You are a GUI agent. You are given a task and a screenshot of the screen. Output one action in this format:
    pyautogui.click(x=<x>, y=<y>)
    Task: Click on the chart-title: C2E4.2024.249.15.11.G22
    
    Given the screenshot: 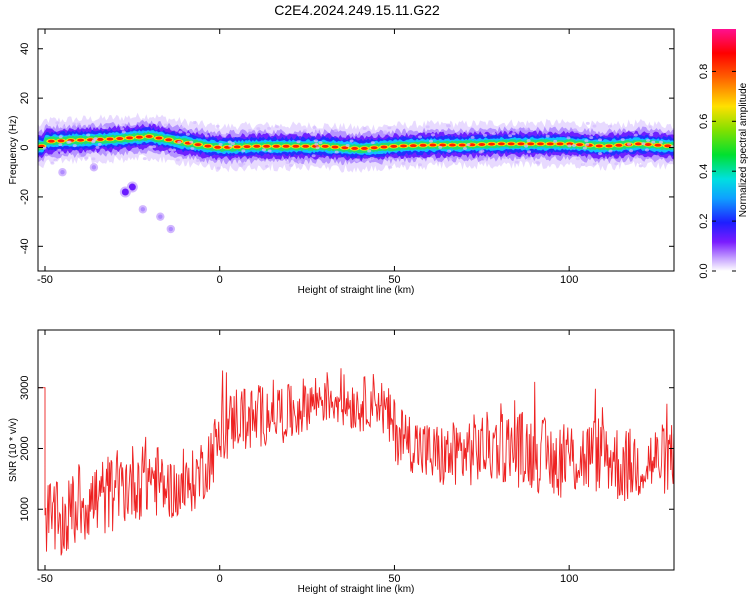 What is the action you would take?
    pyautogui.click(x=357, y=10)
    